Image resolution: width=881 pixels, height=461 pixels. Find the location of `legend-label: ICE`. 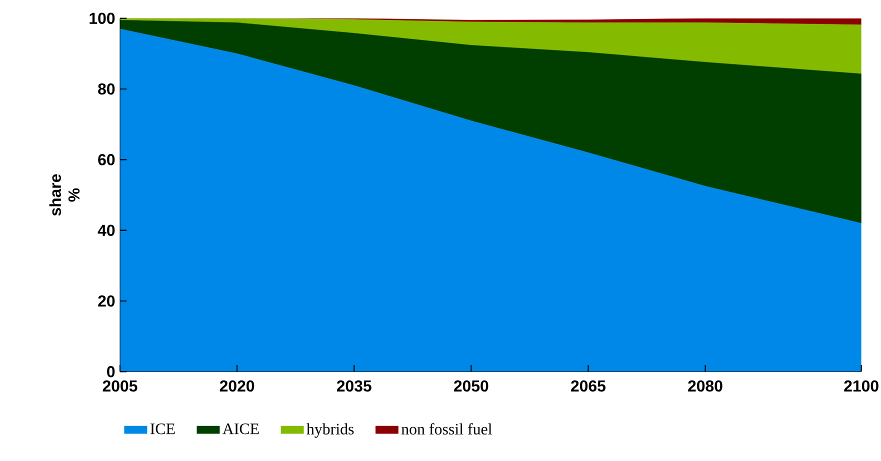

legend-label: ICE is located at coordinates (162, 429).